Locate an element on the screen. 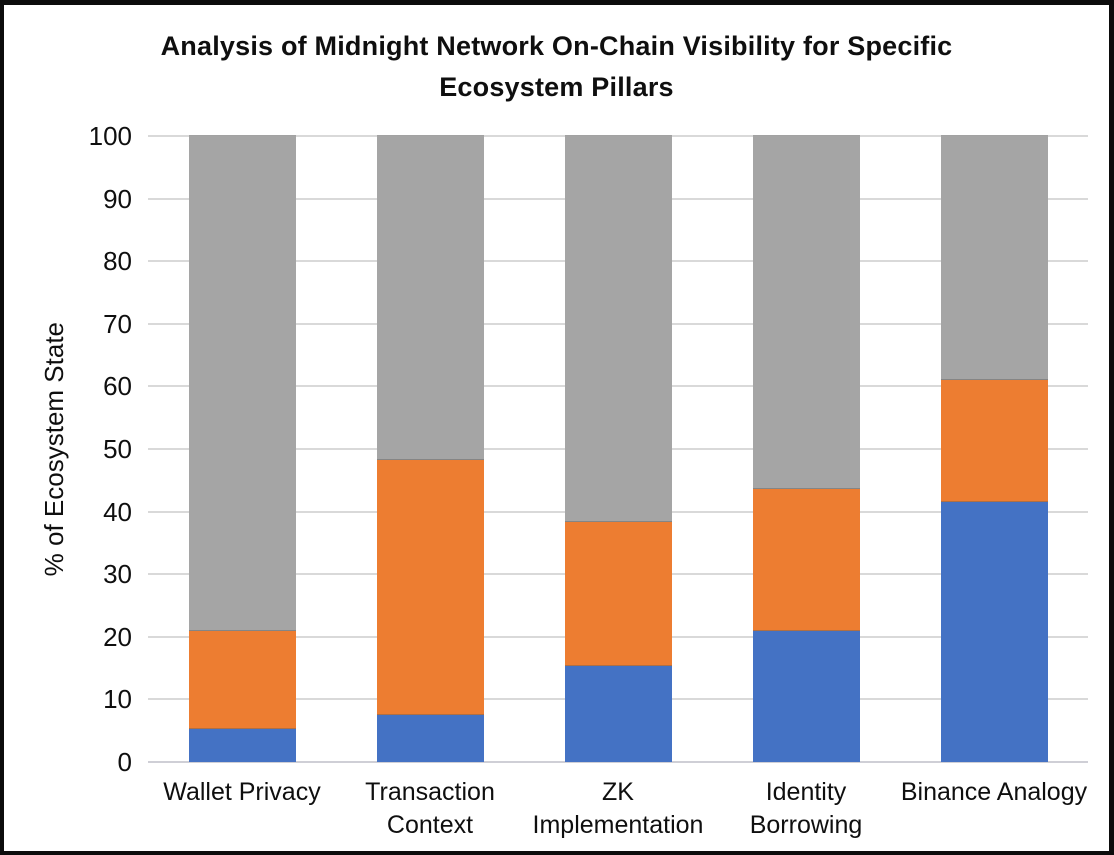 The width and height of the screenshot is (1114, 855). y-tick-label: 40 is located at coordinates (117, 511).